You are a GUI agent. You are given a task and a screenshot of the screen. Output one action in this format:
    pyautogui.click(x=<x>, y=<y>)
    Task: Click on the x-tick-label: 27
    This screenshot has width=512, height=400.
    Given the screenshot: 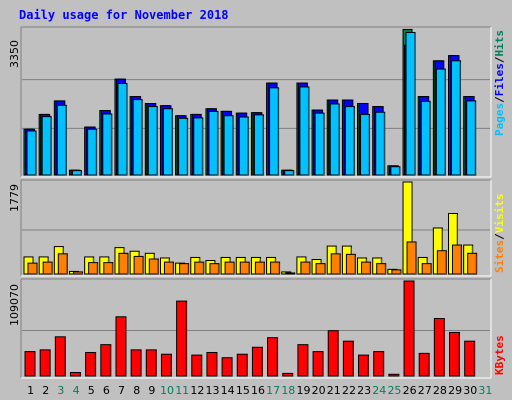 What is the action you would take?
    pyautogui.click(x=425, y=390)
    